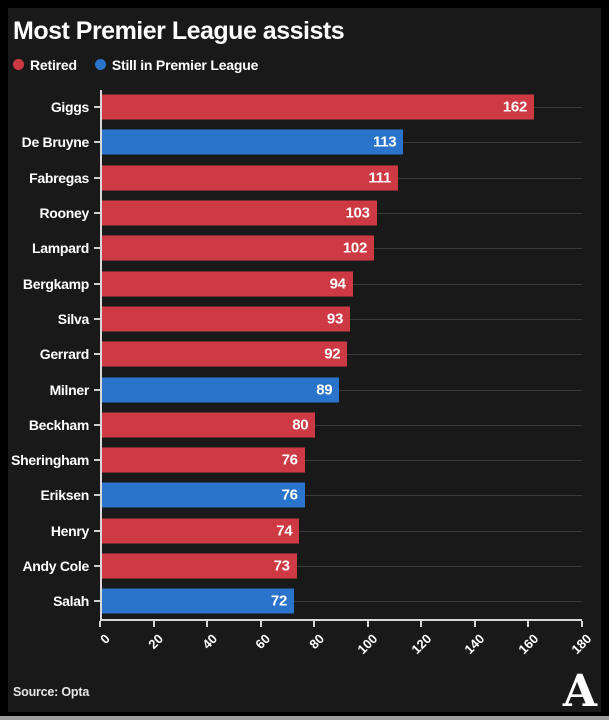 This screenshot has height=720, width=609. Describe the element at coordinates (225, 354) in the screenshot. I see `bar: 92` at that location.